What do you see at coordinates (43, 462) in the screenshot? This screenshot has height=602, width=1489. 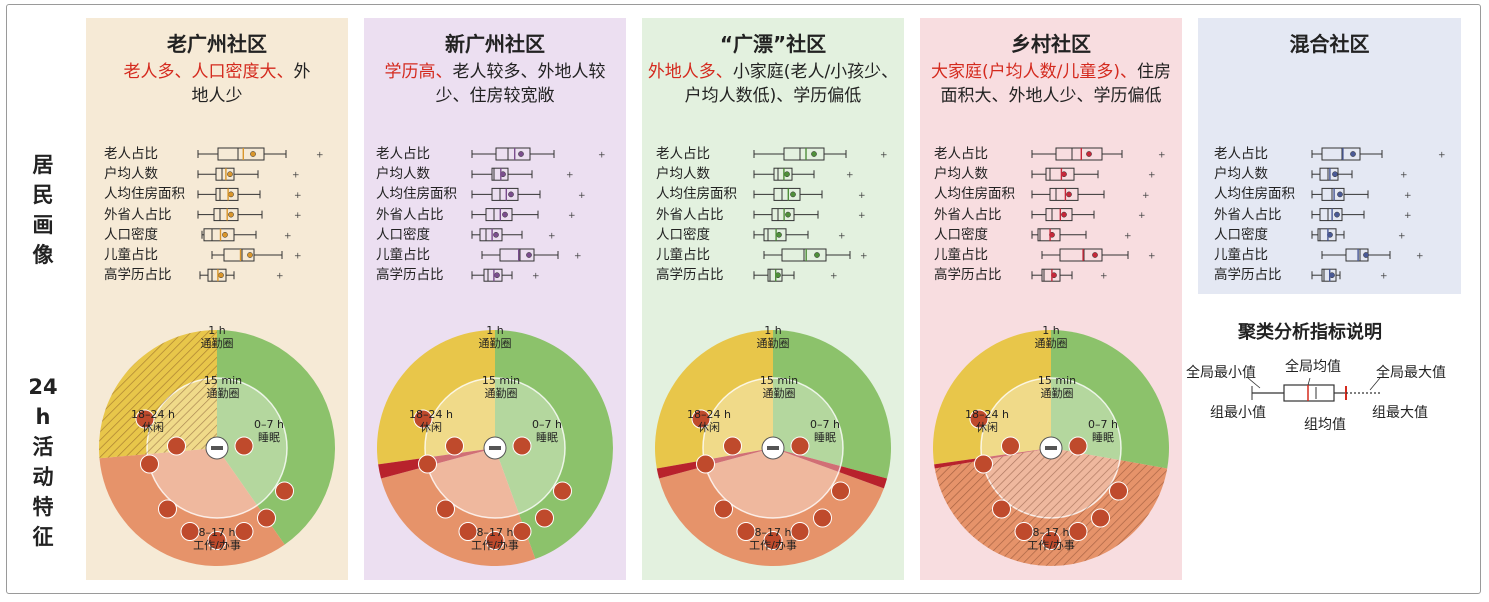 I see `side-label-activity: 24 h 活 动 特 征` at bounding box center [43, 462].